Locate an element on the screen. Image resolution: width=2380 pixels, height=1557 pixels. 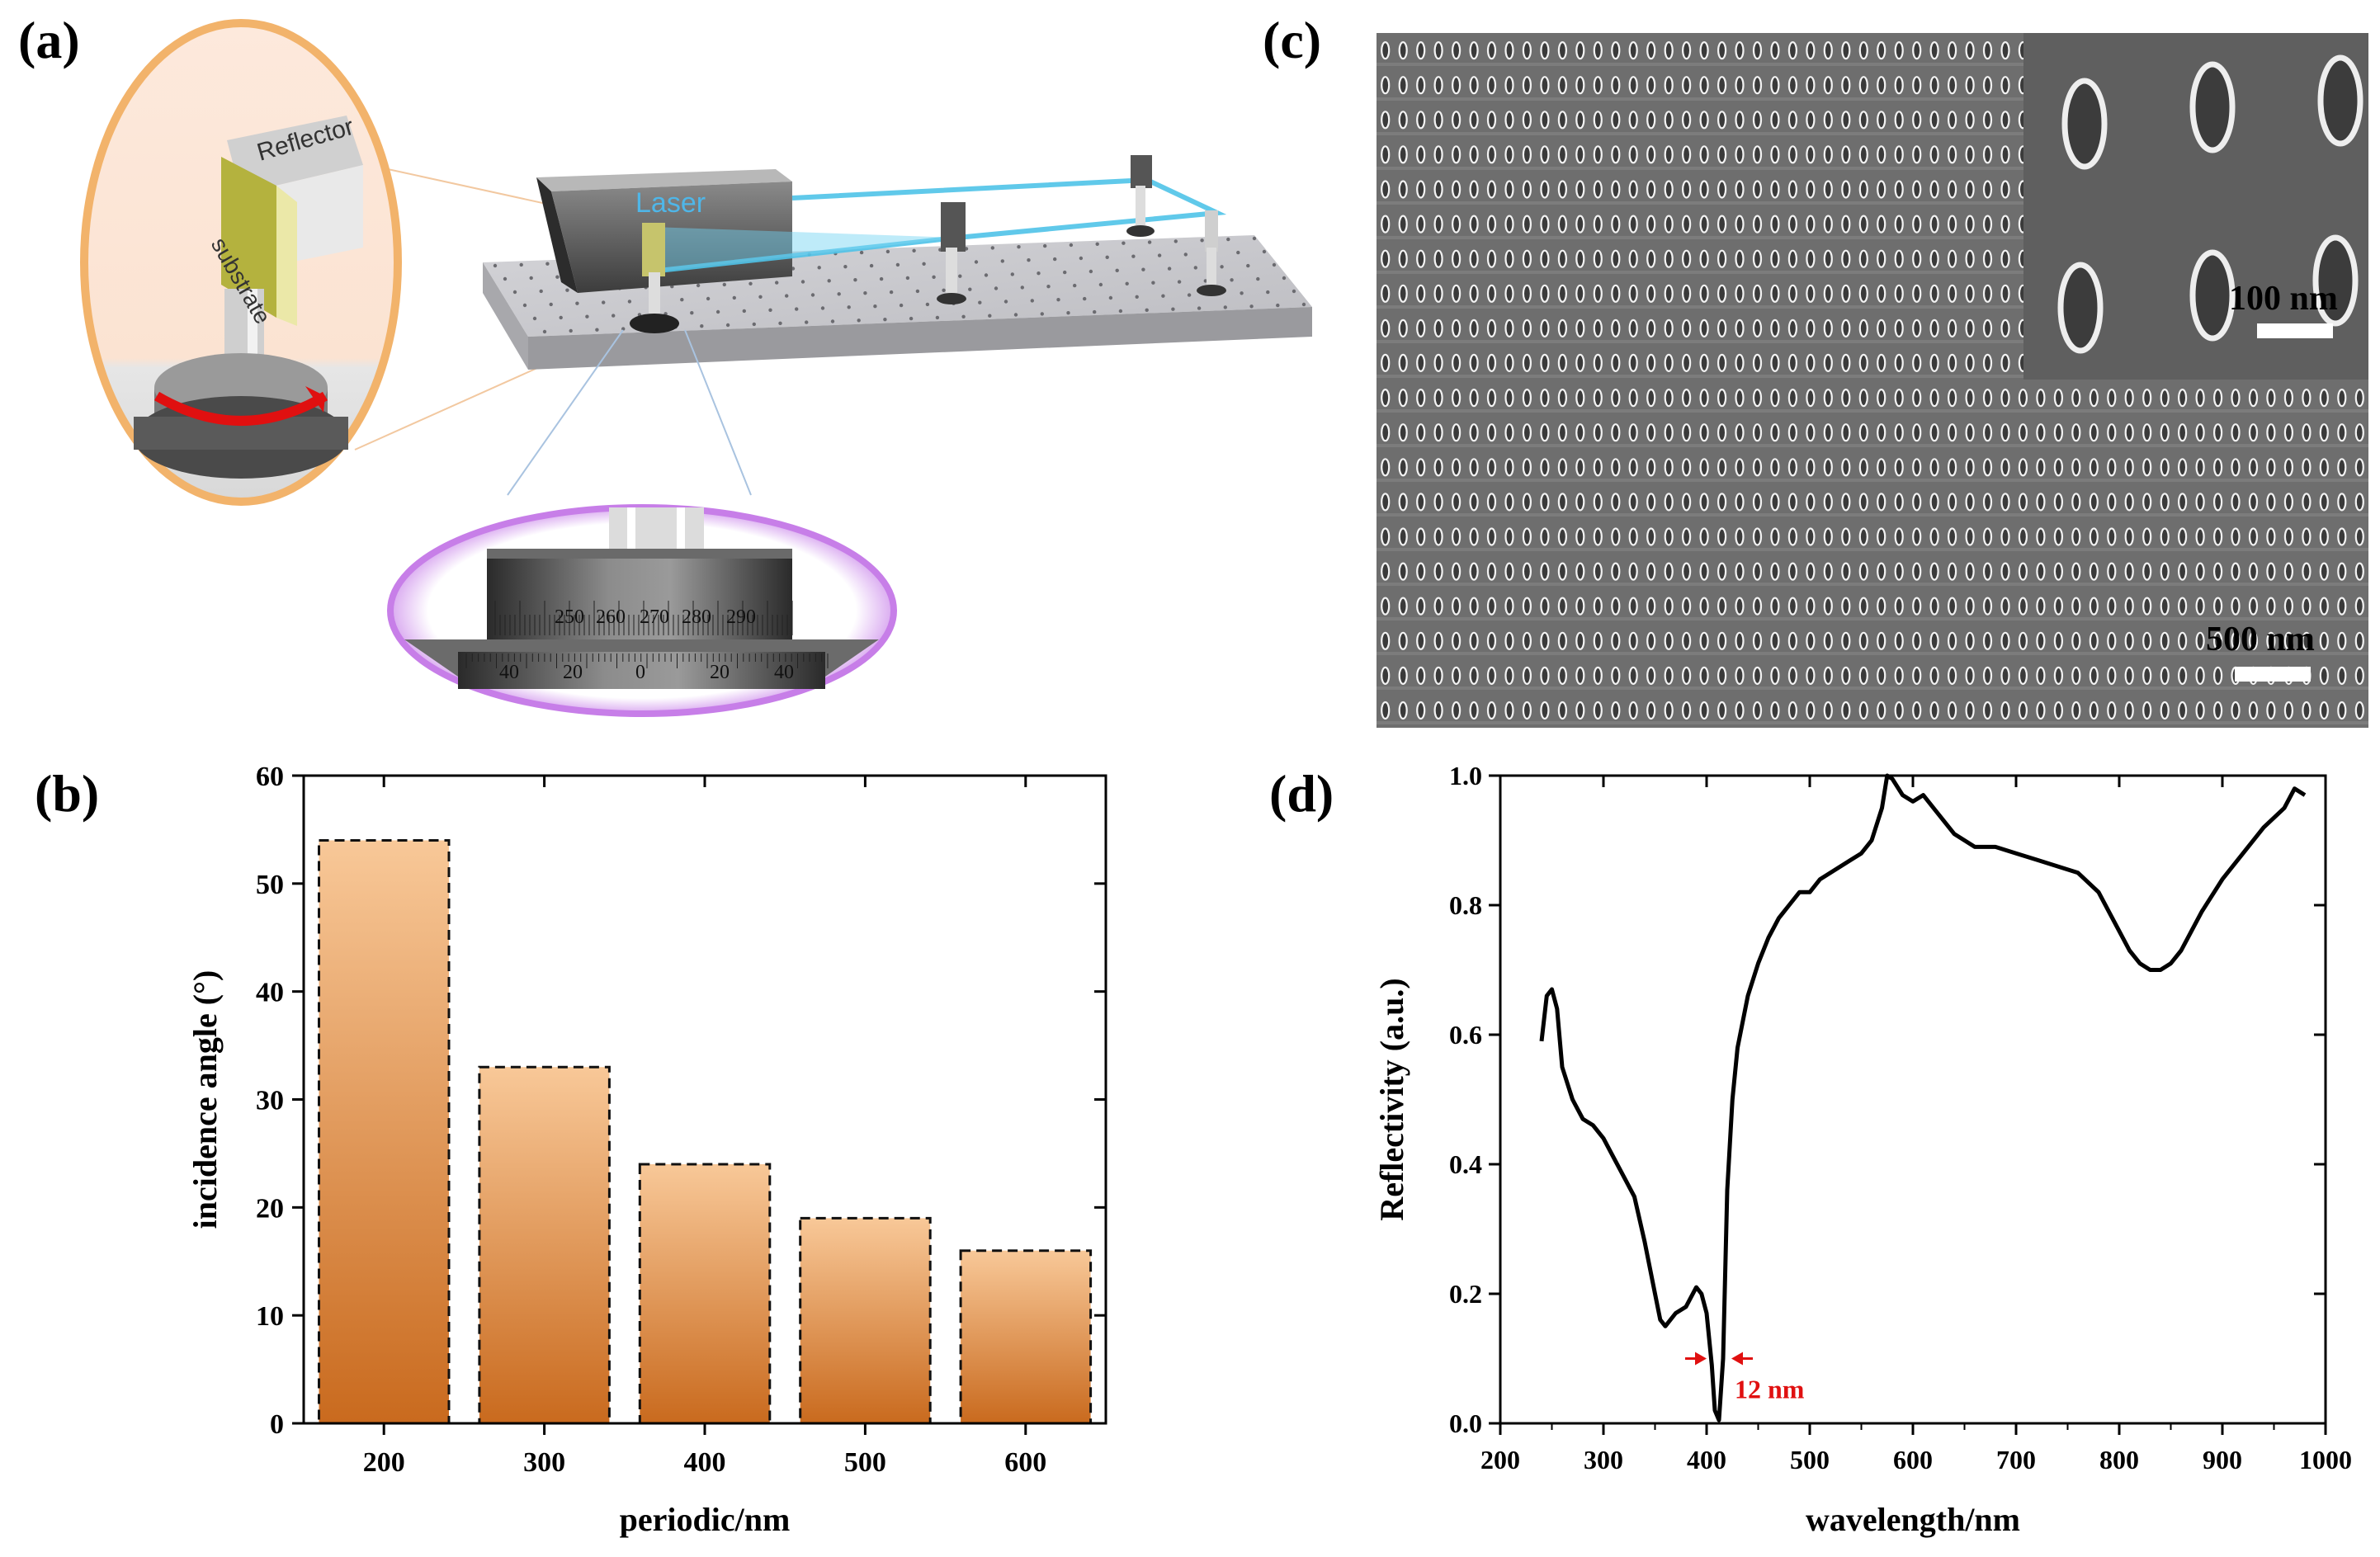
y-tick-label: 0.0 is located at coordinates (1465, 1423).